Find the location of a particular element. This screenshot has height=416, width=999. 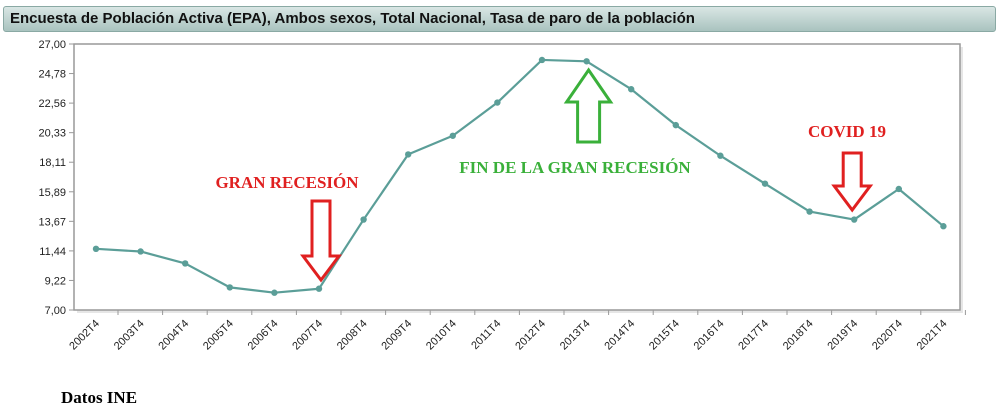

x-tick-label: 2015T4 is located at coordinates (664, 335).